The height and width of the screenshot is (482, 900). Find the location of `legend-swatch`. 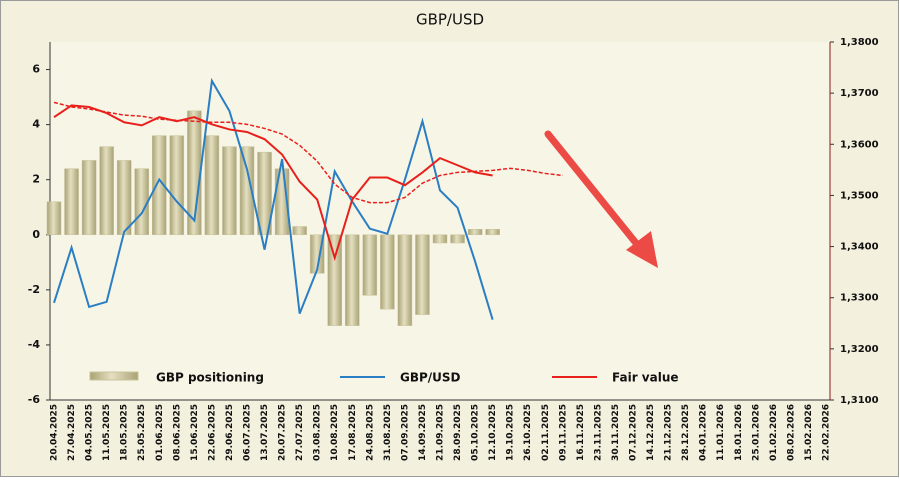

legend-swatch is located at coordinates (114, 376).